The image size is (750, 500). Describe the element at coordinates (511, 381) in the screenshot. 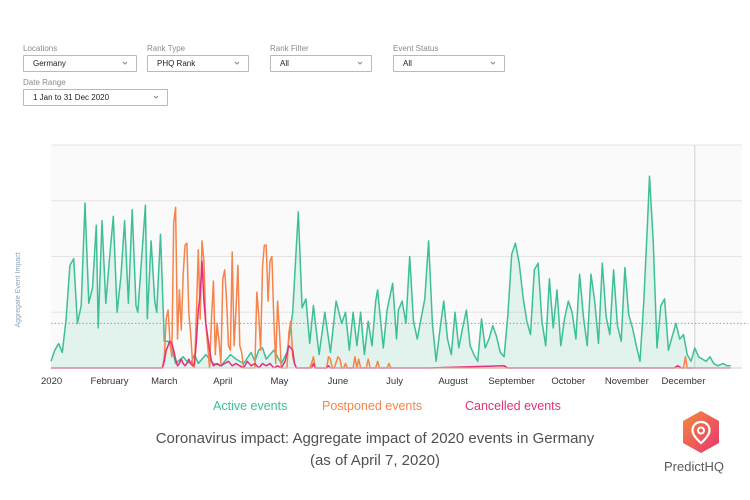

I see `x-tick-label: September` at that location.